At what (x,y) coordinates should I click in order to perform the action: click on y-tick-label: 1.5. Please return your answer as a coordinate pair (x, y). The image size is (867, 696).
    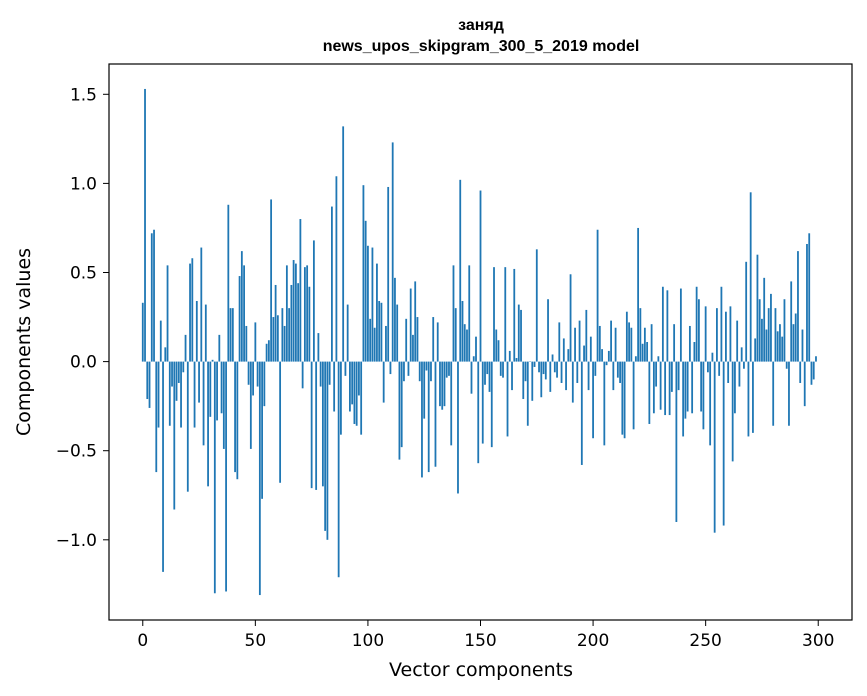
    Looking at the image, I should click on (83, 95).